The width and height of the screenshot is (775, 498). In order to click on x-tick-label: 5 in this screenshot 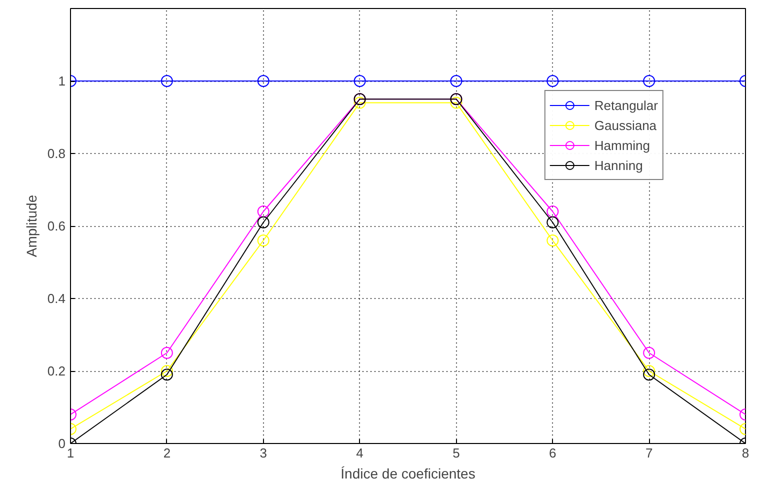, I will do `click(456, 453)`.